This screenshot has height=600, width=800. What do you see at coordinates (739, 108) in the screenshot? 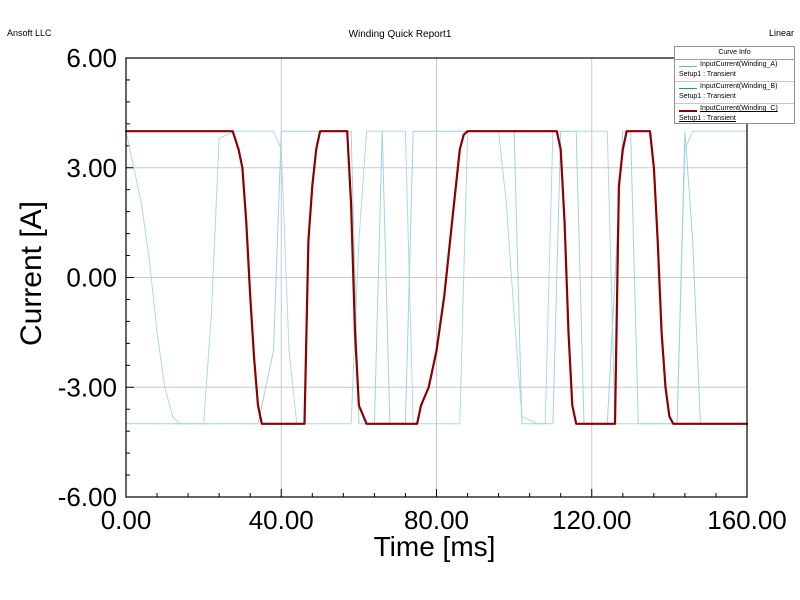
I see `legend-name: InputCurrent(Winding_C)` at bounding box center [739, 108].